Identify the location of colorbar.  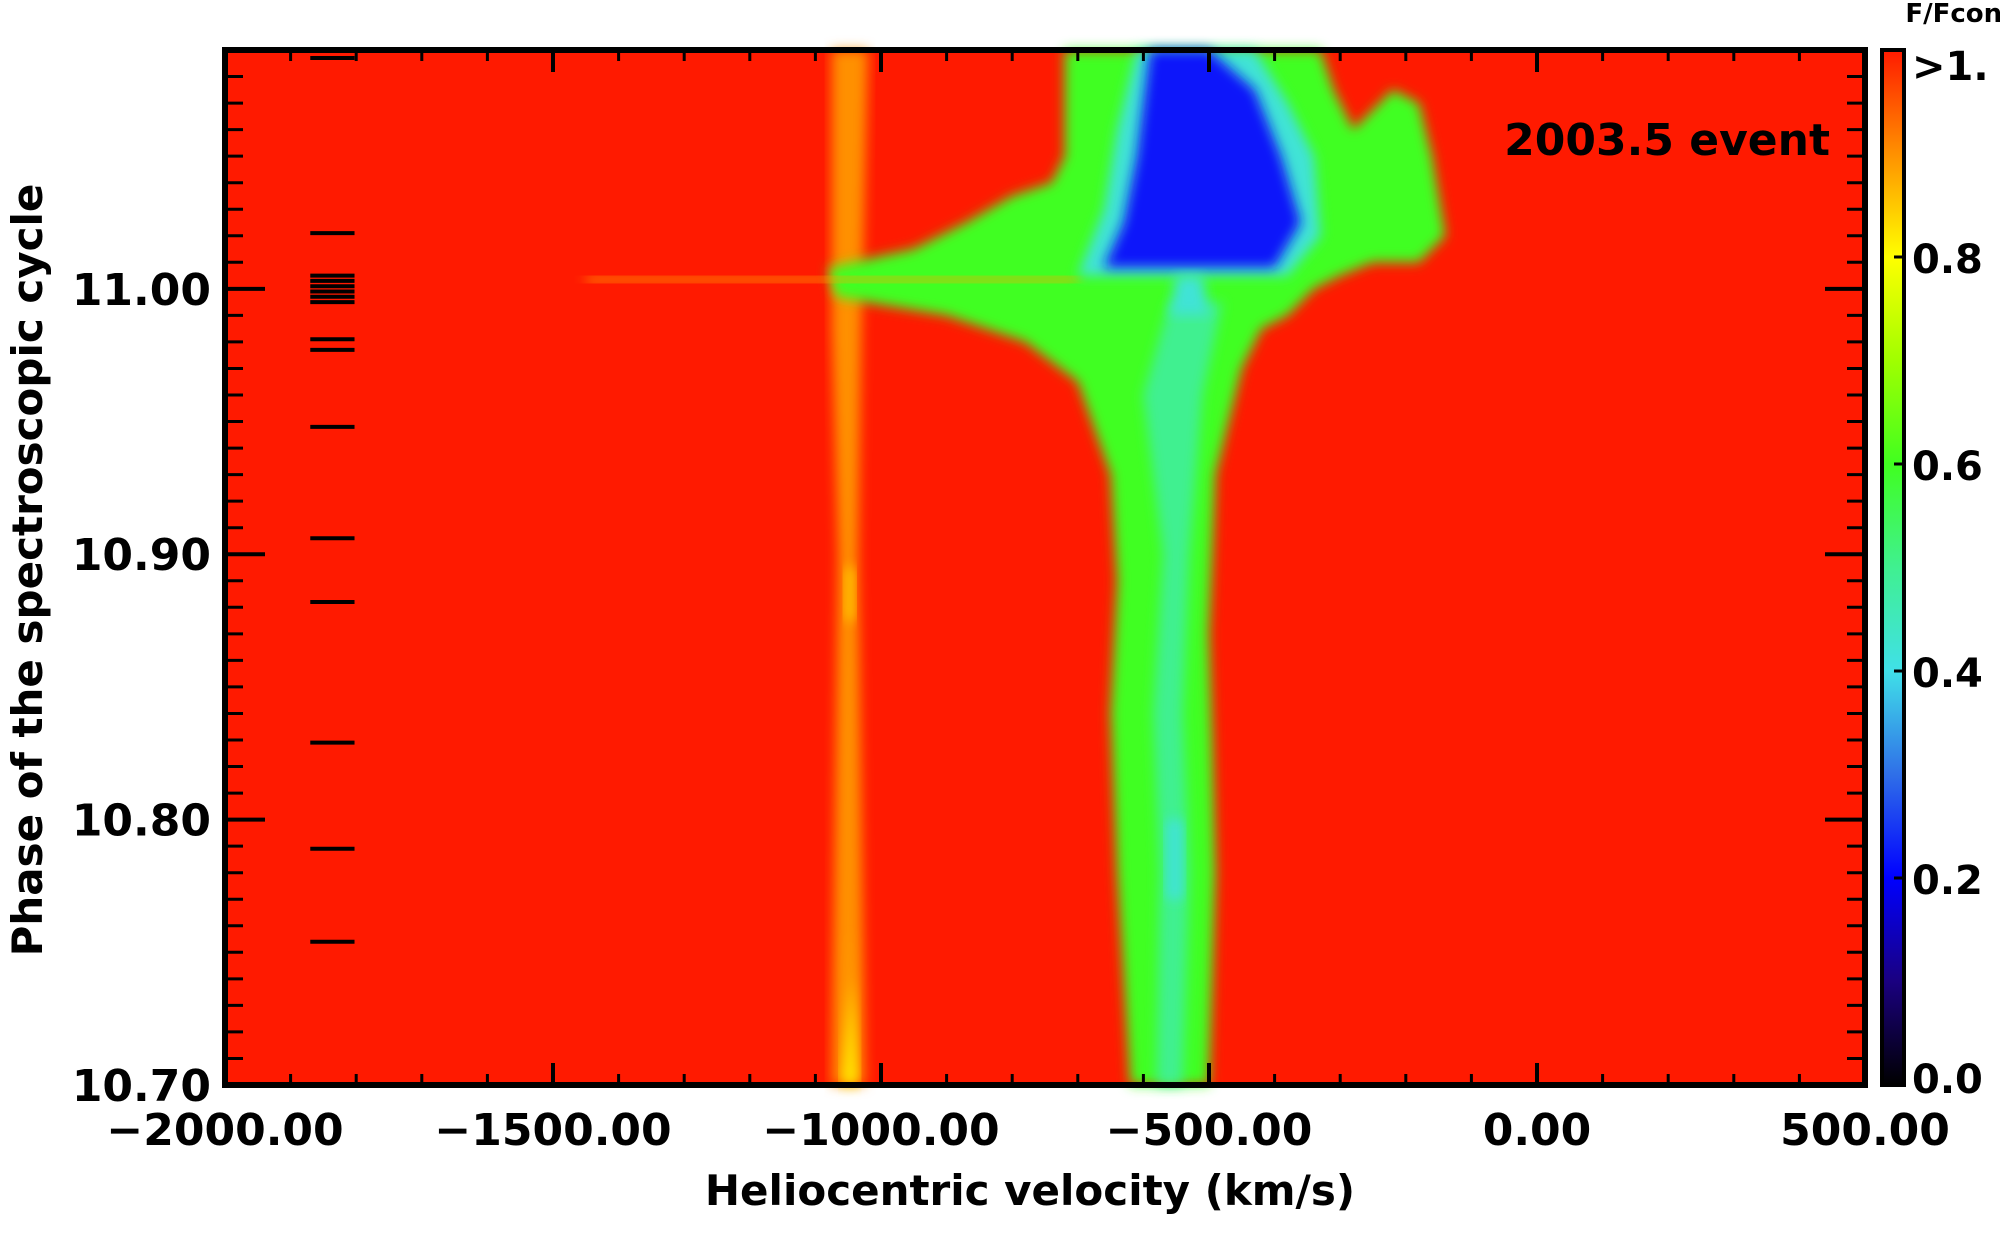
(1893, 567).